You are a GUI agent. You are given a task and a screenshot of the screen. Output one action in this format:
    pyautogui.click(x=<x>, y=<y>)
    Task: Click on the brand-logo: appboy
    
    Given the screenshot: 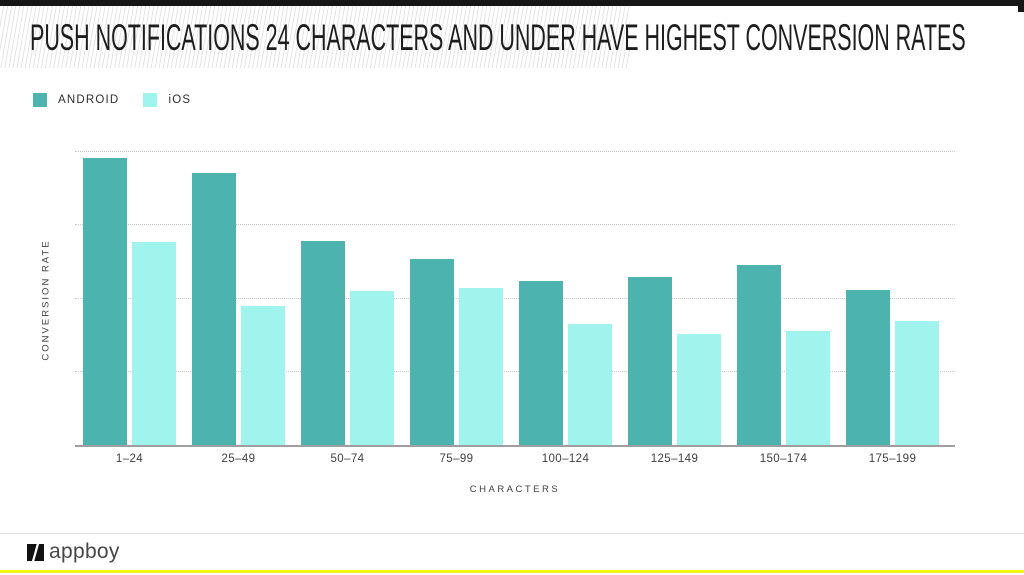 What is the action you would take?
    pyautogui.click(x=73, y=552)
    